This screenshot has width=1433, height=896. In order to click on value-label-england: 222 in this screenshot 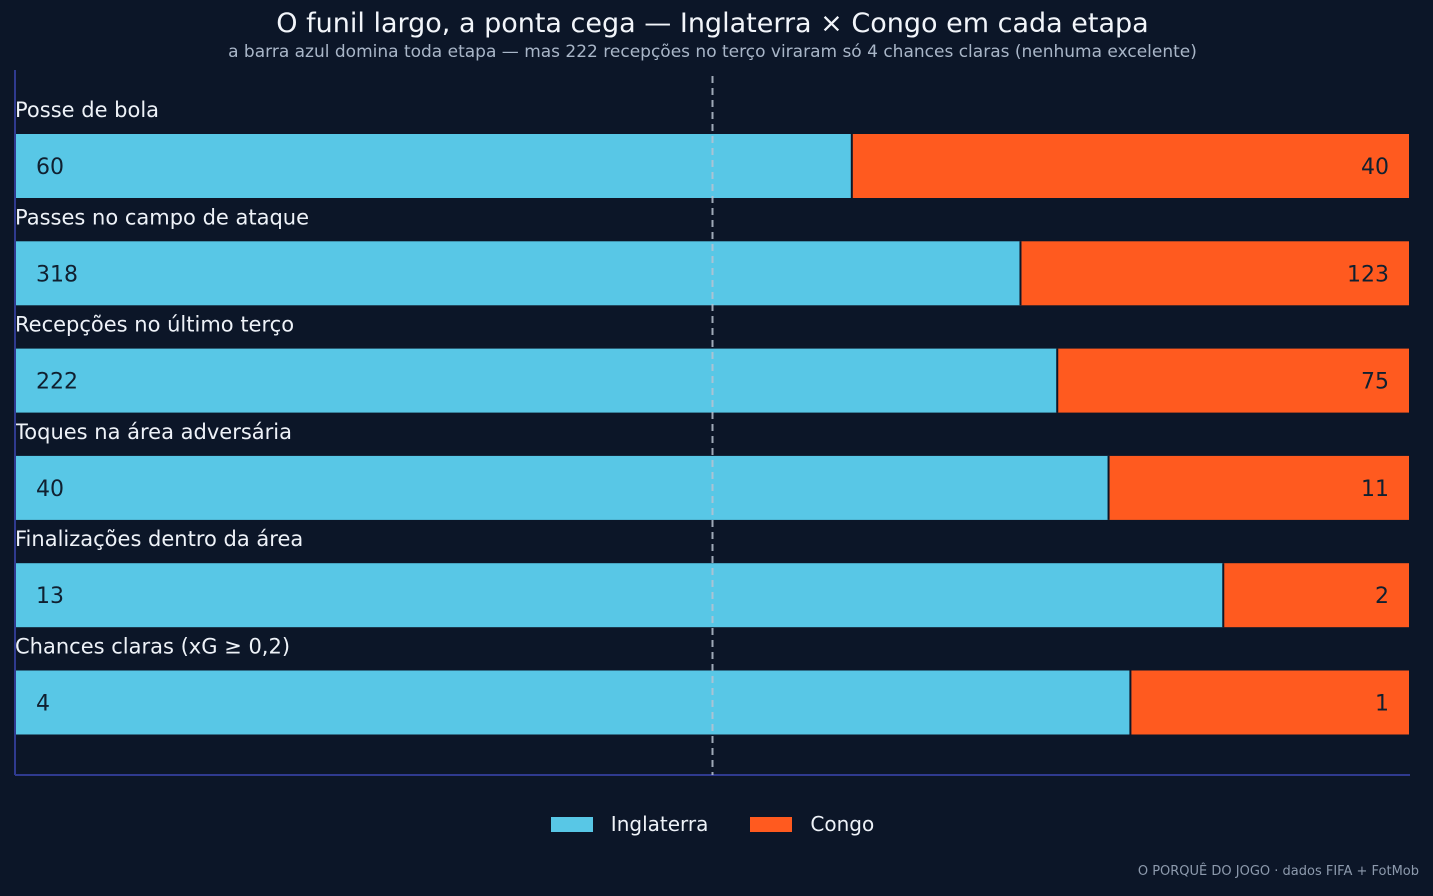, I will do `click(57, 382)`.